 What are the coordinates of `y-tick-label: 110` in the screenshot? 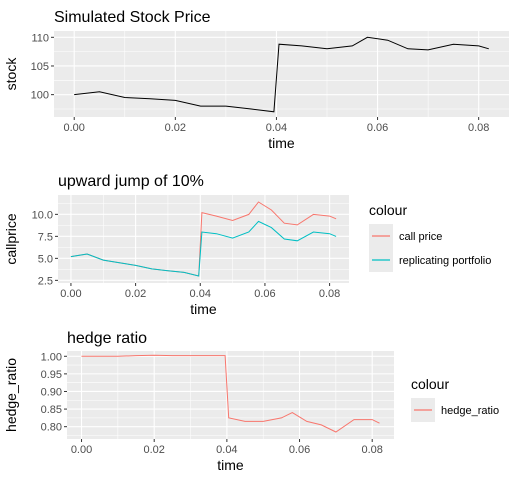 It's located at (40, 38).